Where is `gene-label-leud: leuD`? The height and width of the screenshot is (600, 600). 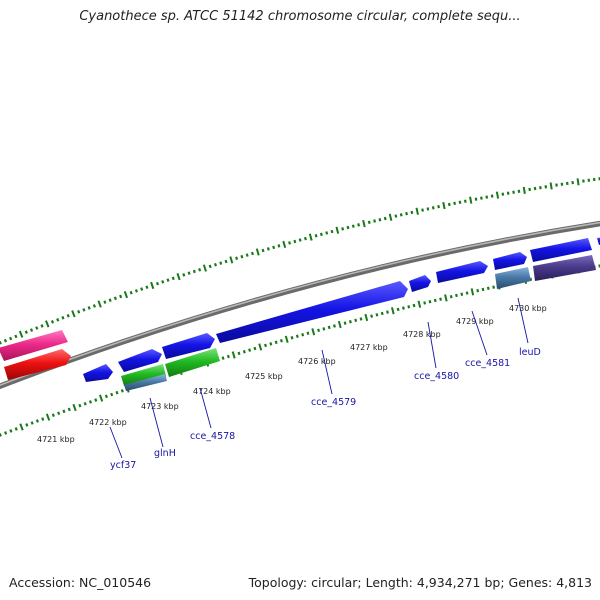
gene-label-leud: leuD is located at coordinates (530, 352).